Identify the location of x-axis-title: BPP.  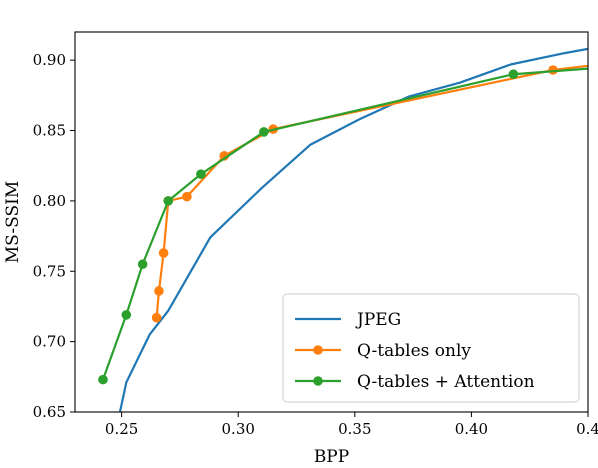
(331, 457).